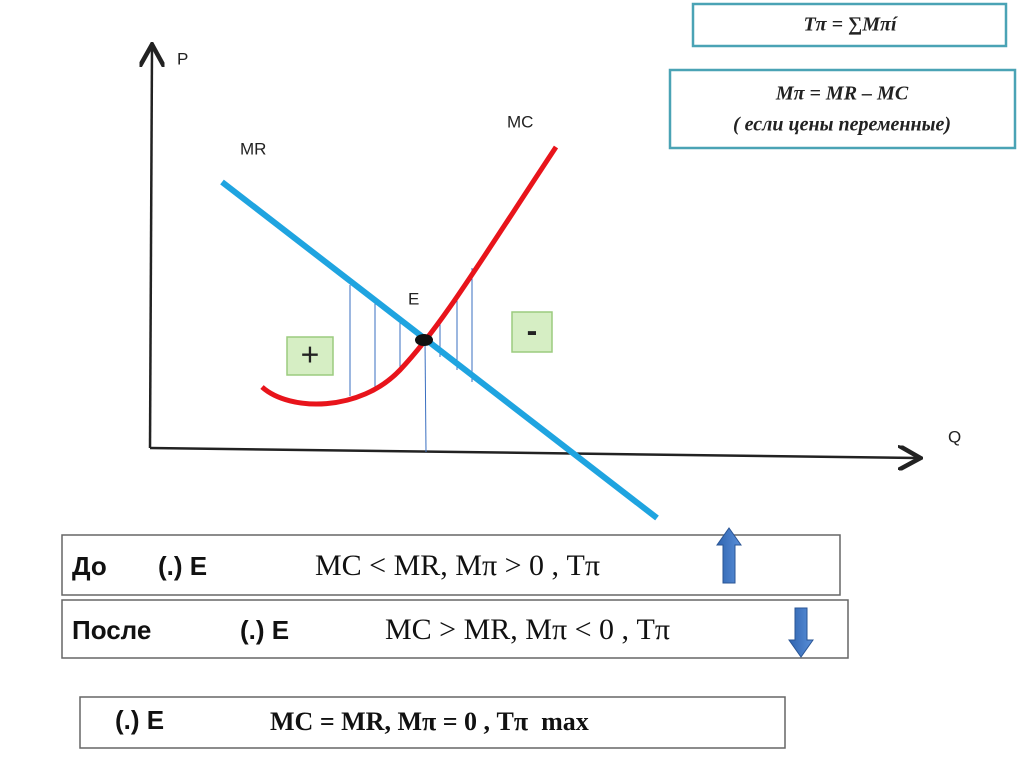 The width and height of the screenshot is (1024, 767). I want to click on mc-curve, so click(409, 276).